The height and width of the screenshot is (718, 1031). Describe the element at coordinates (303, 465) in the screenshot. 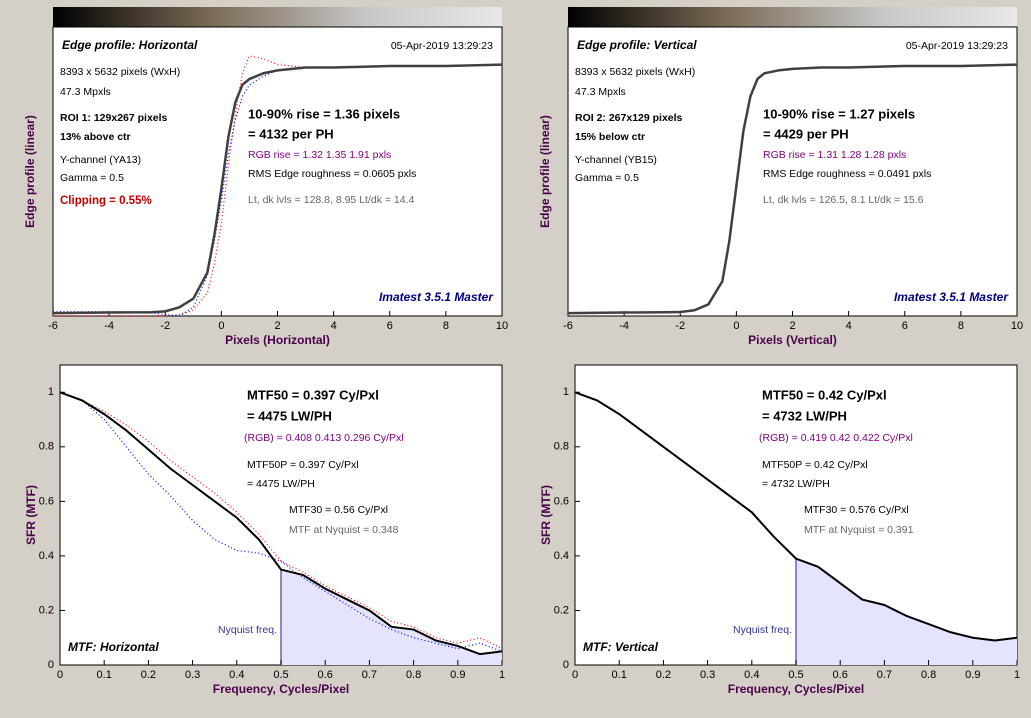

I see `annotation: MTF50P = 0.397 Cy/Pxl` at that location.